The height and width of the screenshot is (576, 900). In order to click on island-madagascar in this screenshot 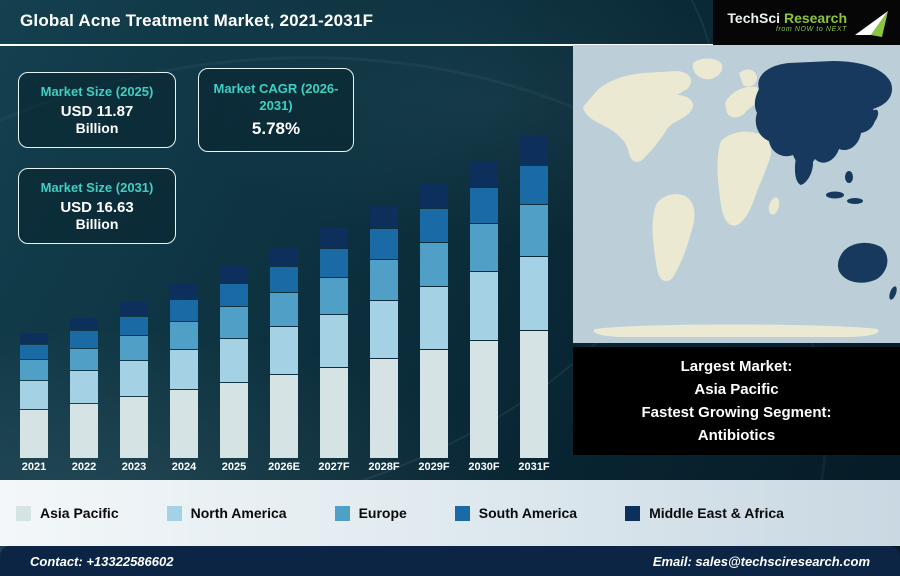, I will do `click(774, 206)`.